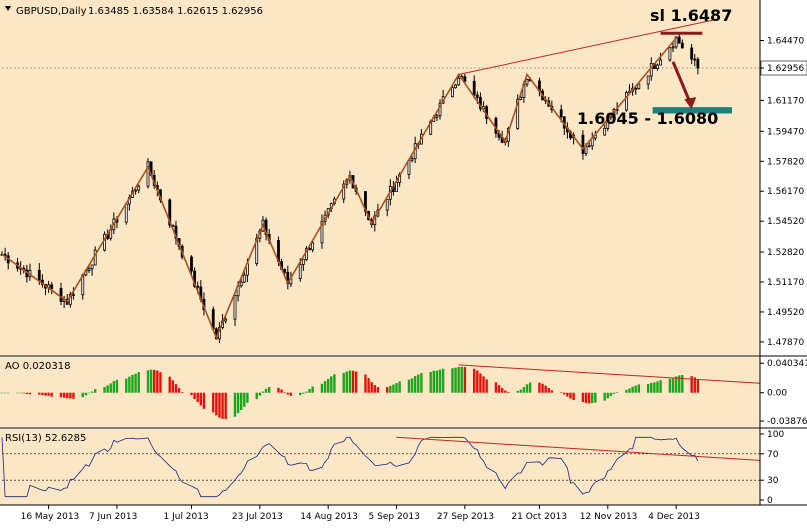  What do you see at coordinates (586, 47) in the screenshot?
I see `resistance-trendline` at bounding box center [586, 47].